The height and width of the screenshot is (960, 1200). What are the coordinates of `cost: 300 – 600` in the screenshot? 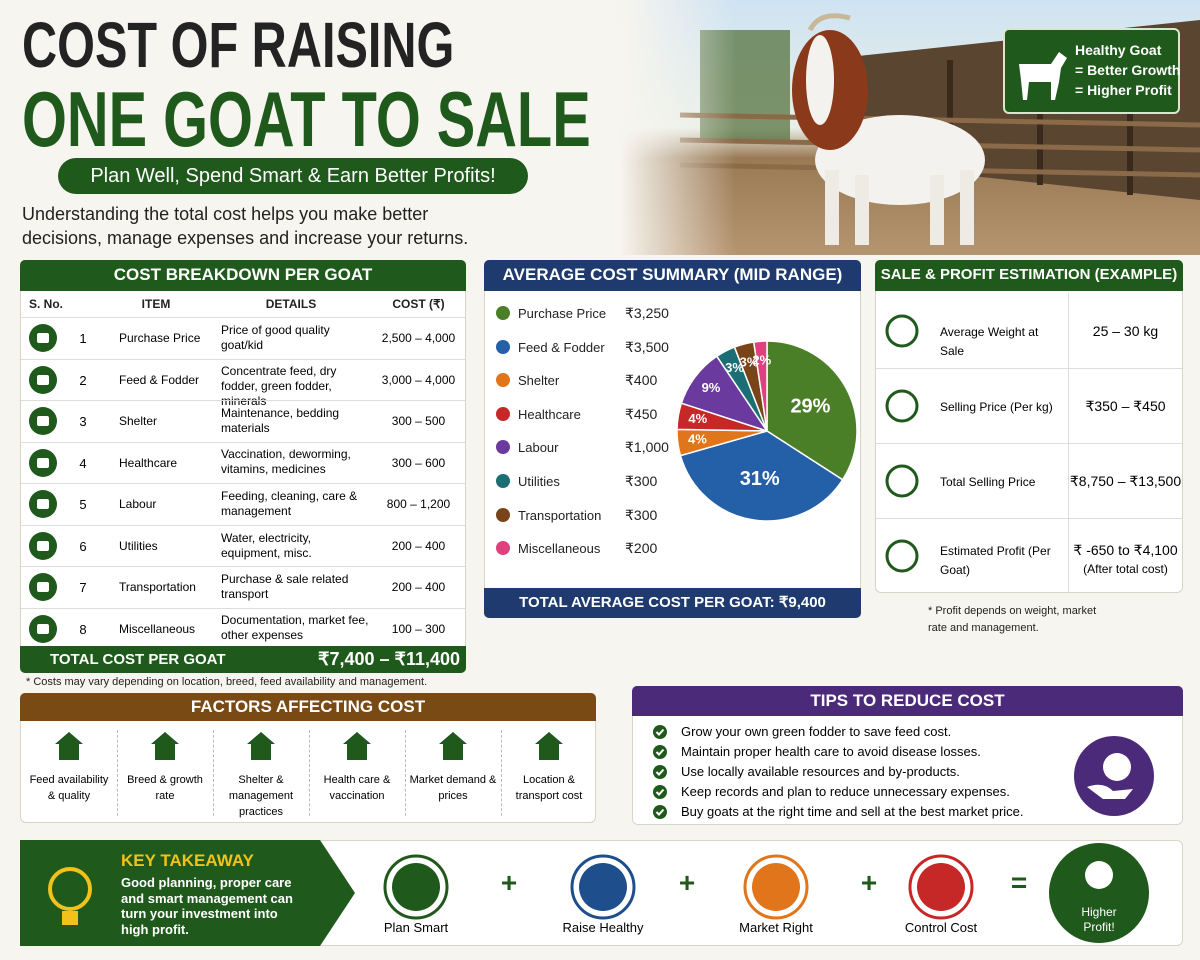 It's located at (418, 462).